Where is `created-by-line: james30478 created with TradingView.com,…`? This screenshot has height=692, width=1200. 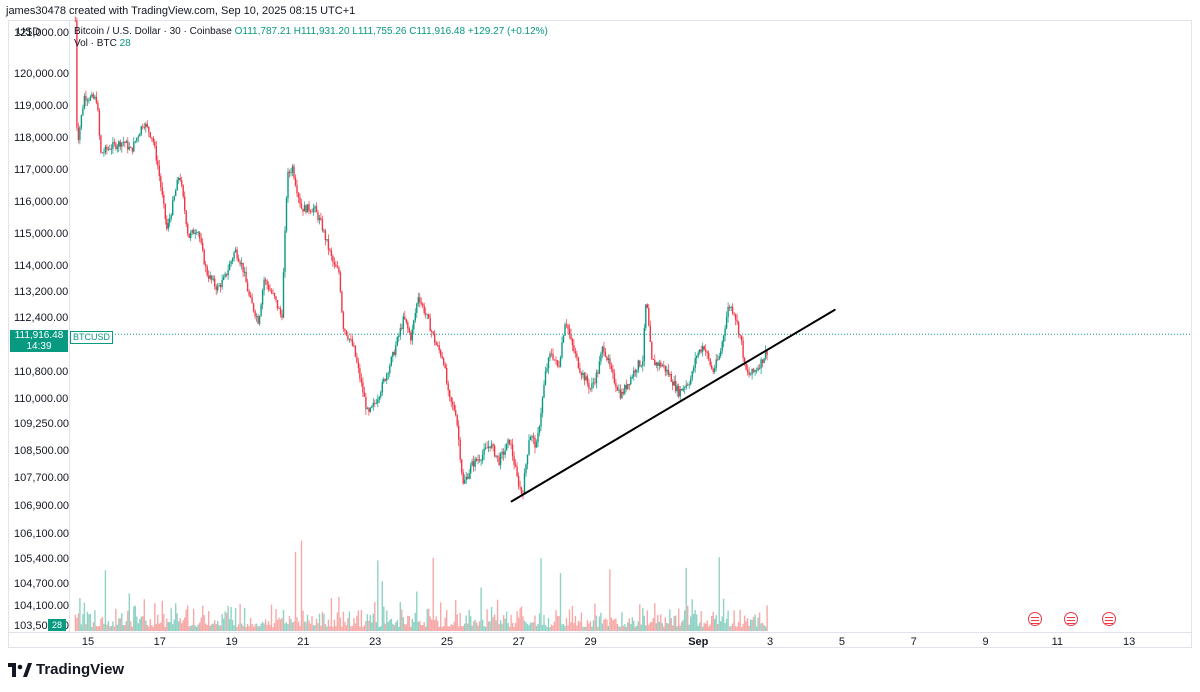
created-by-line: james30478 created with TradingView.com,… is located at coordinates (181, 11).